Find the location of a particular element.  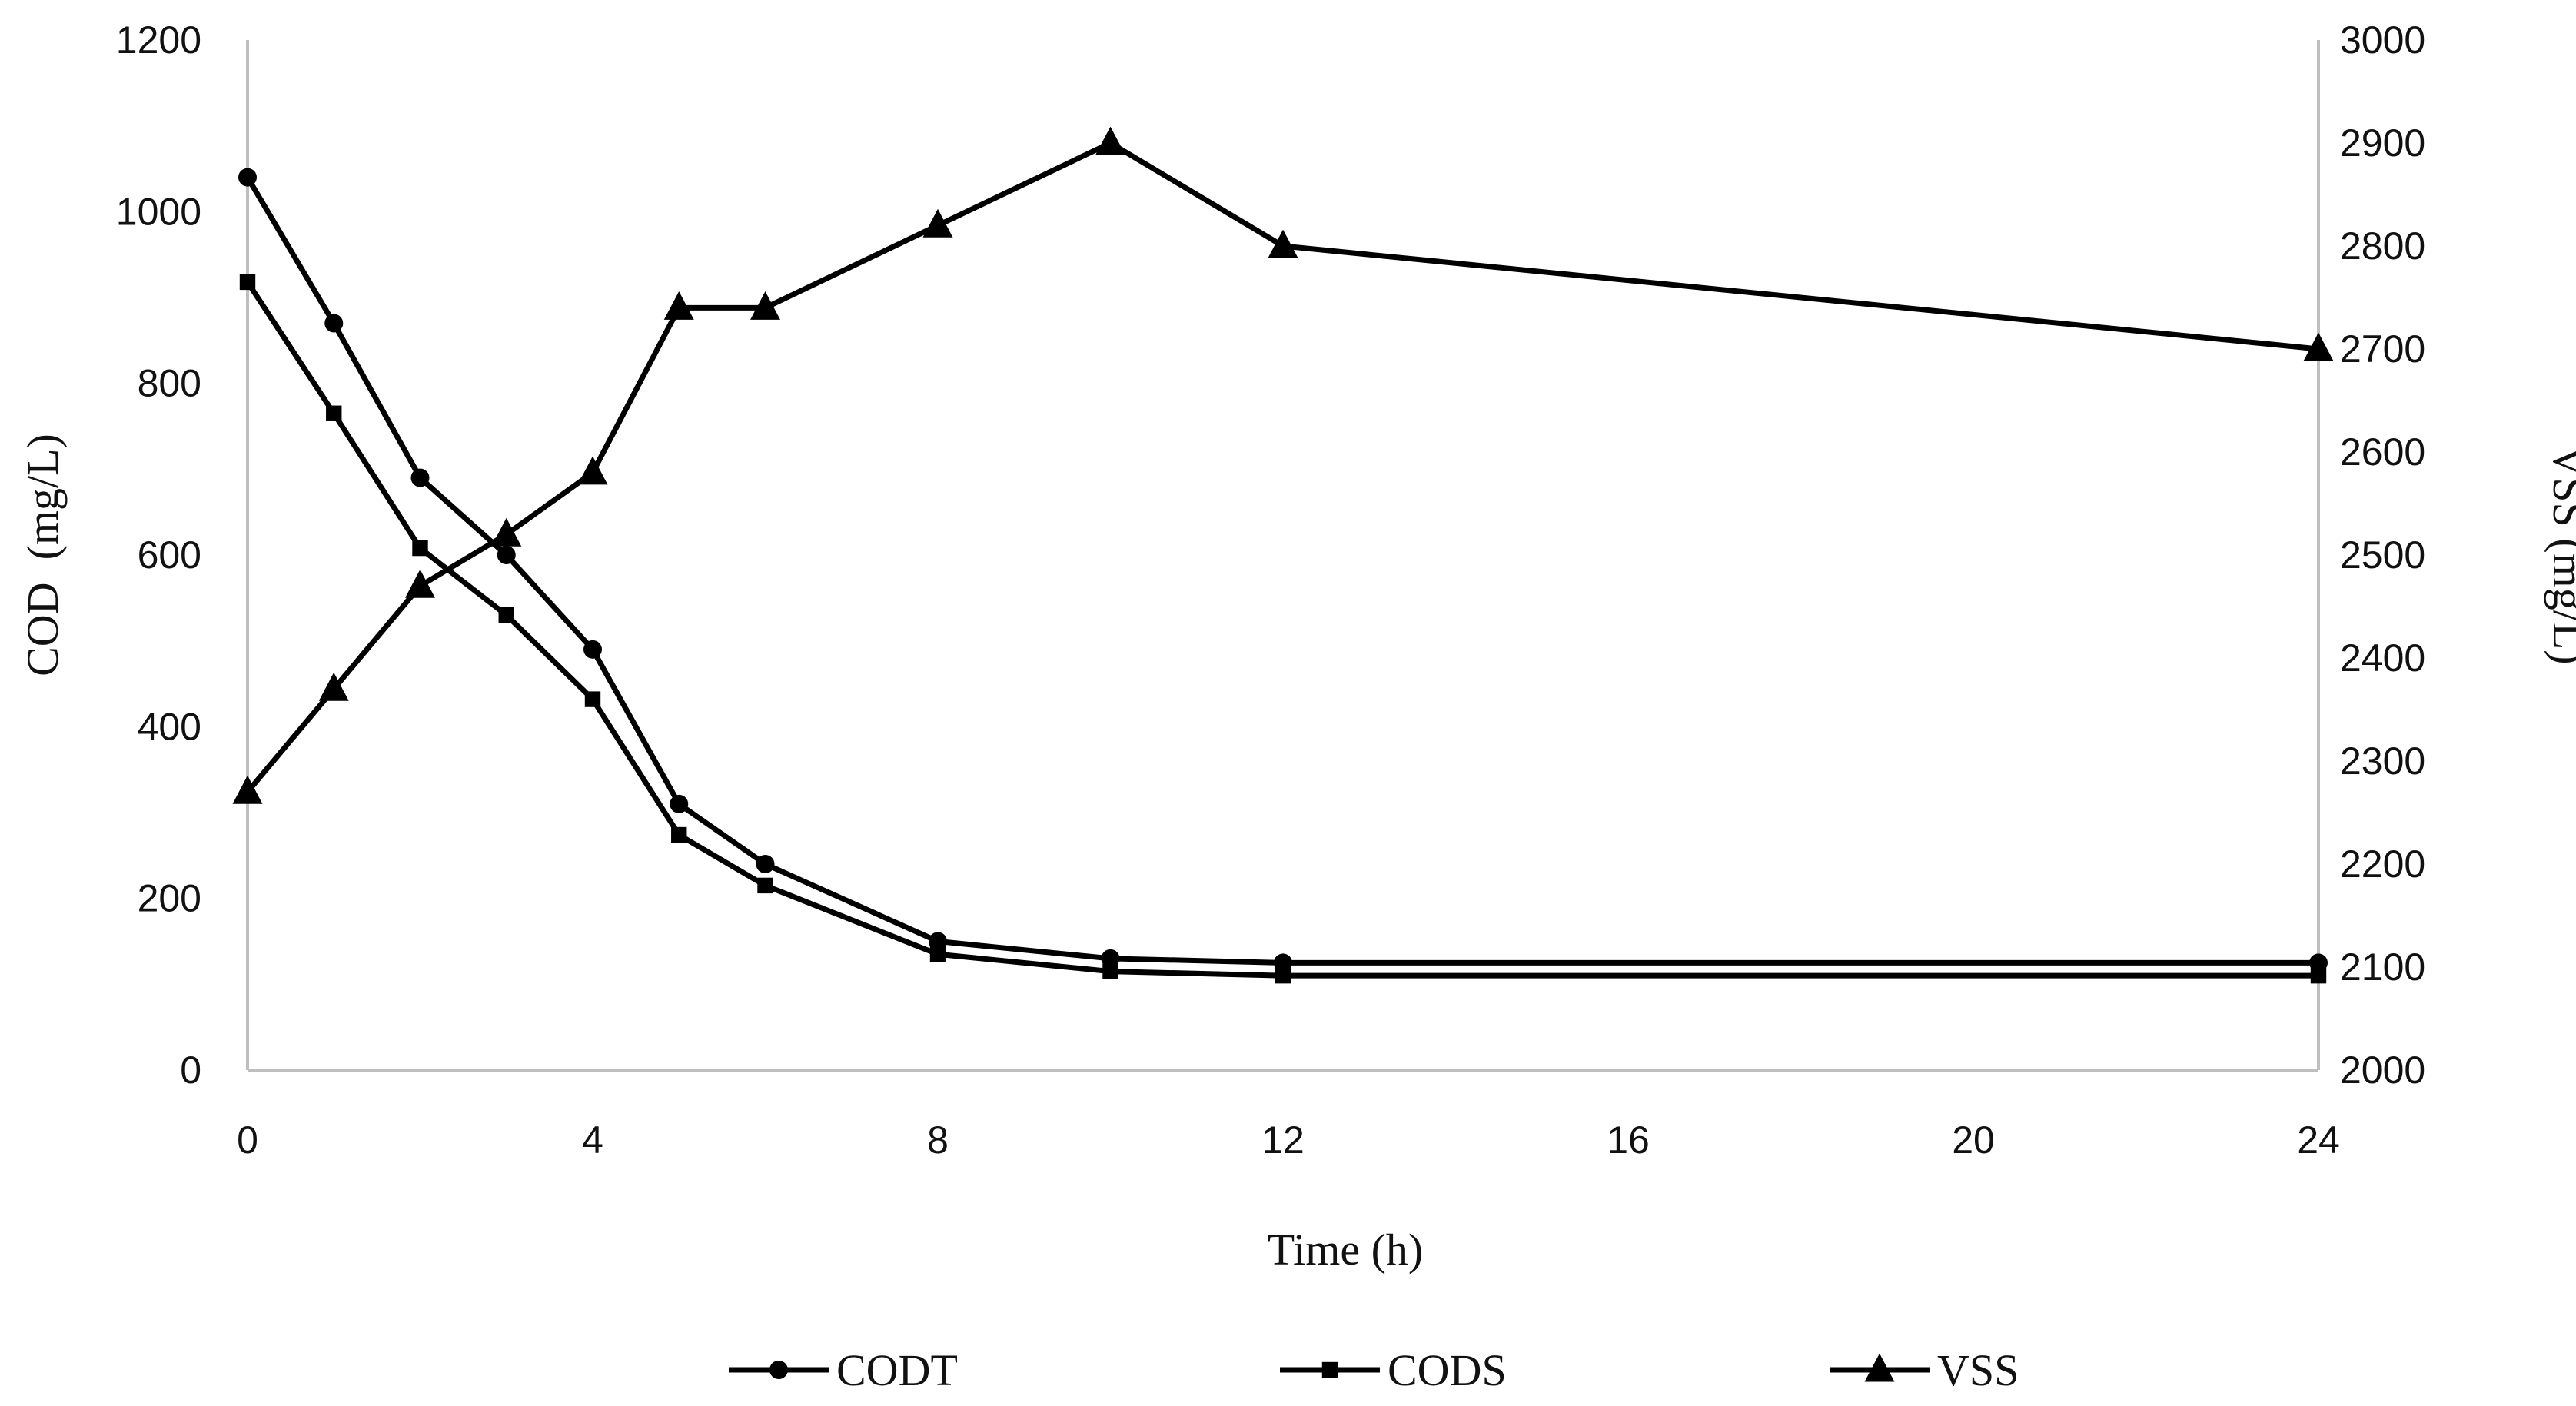

left-y-tick-label: 1000 is located at coordinates (158, 212).